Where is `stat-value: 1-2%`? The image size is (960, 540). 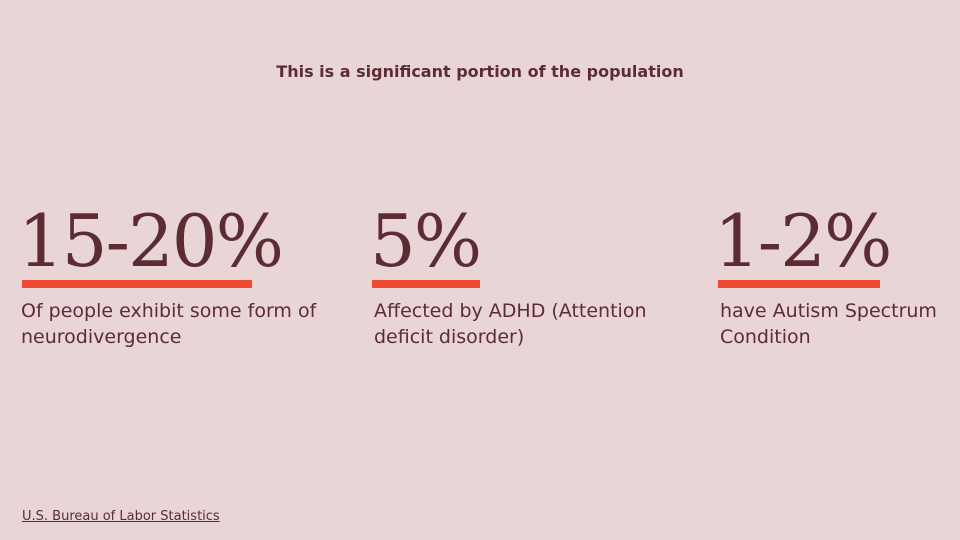
stat-value: 1-2% is located at coordinates (803, 241).